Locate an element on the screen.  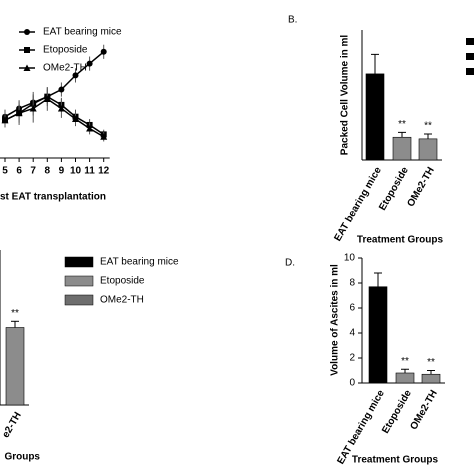
x-tick-label: 10 is located at coordinates (76, 171).